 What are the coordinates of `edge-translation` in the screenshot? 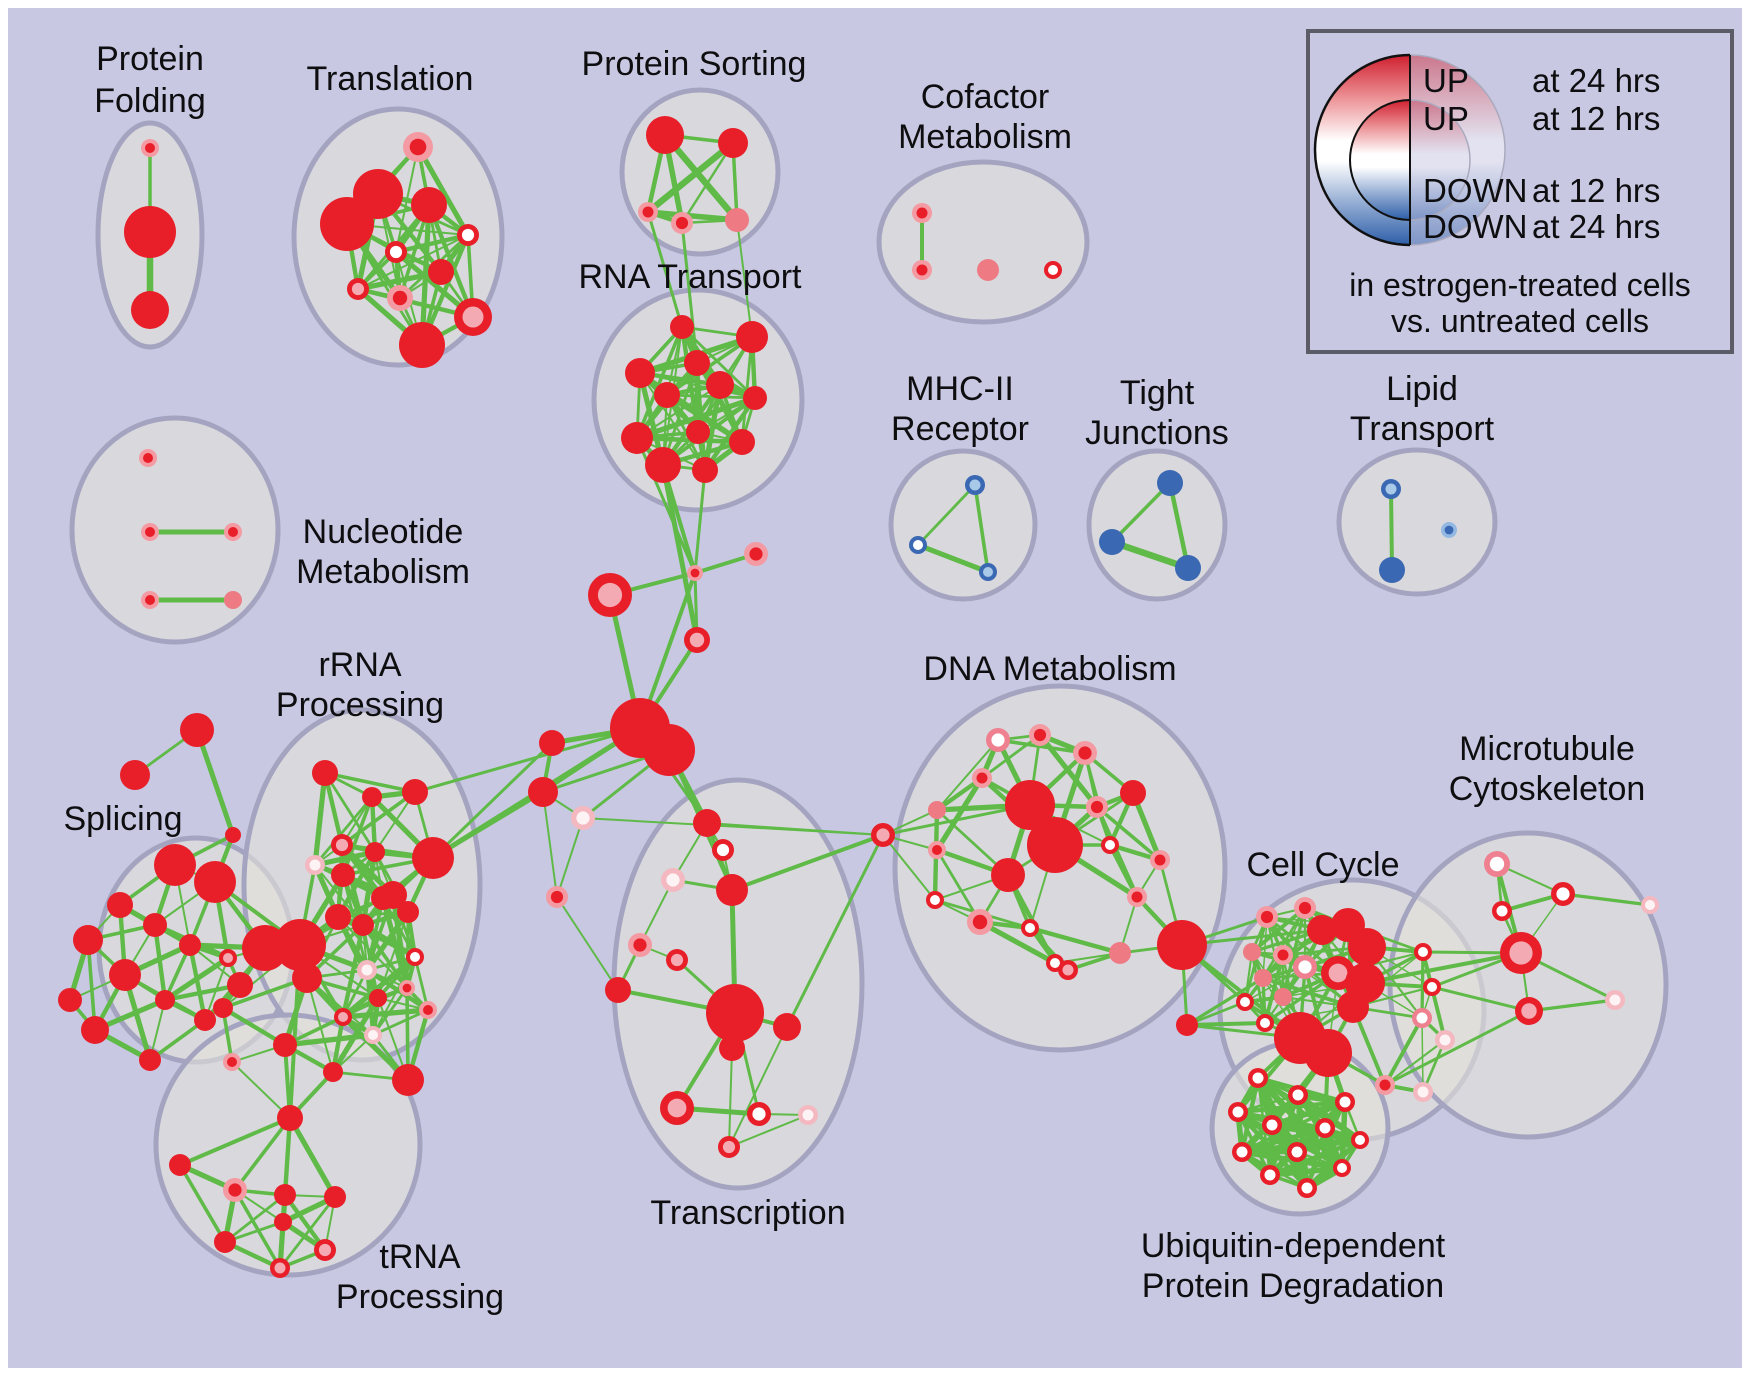 It's located at (443, 191).